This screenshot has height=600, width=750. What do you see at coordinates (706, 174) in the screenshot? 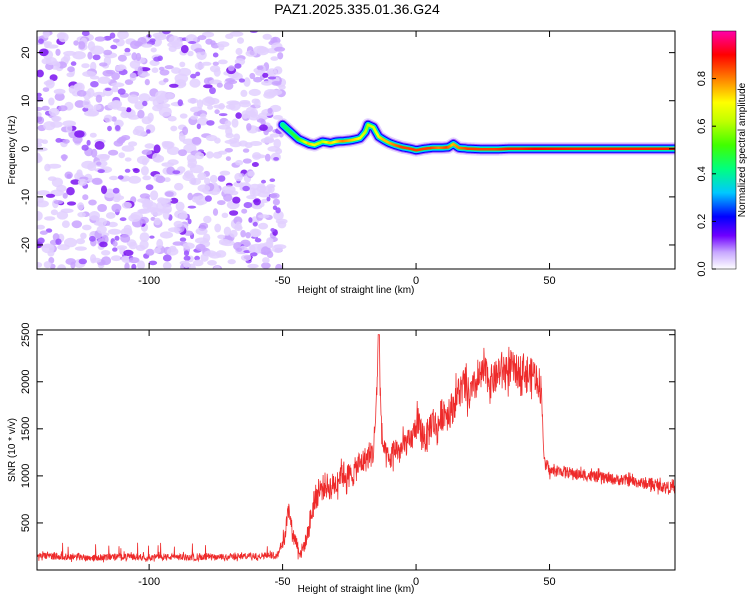
I see `colorbar-ticks: 0.0 0.2 0.4 0.6 0.8` at bounding box center [706, 174].